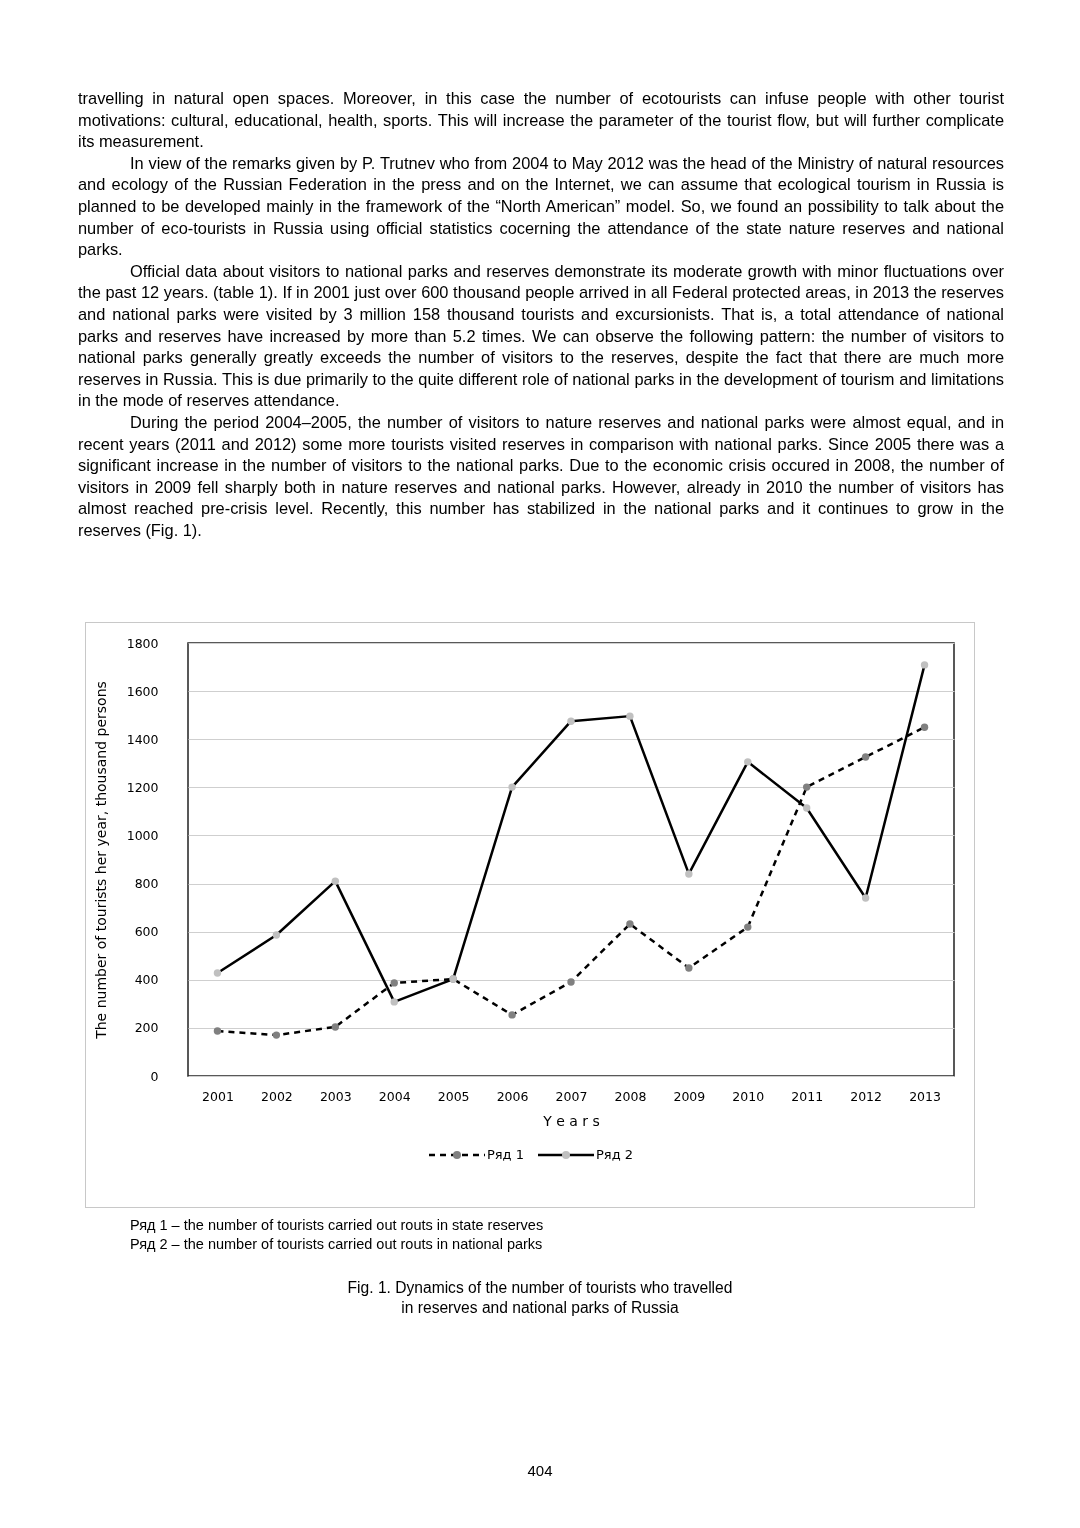  What do you see at coordinates (571, 1121) in the screenshot?
I see `x-axis-title: Y e a r s` at bounding box center [571, 1121].